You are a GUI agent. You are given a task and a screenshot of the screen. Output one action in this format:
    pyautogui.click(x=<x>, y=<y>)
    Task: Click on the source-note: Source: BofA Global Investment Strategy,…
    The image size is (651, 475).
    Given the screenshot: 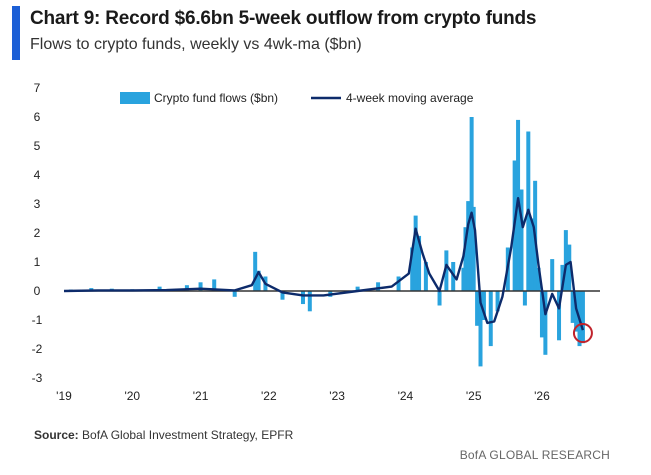 What is the action you would take?
    pyautogui.click(x=163, y=435)
    